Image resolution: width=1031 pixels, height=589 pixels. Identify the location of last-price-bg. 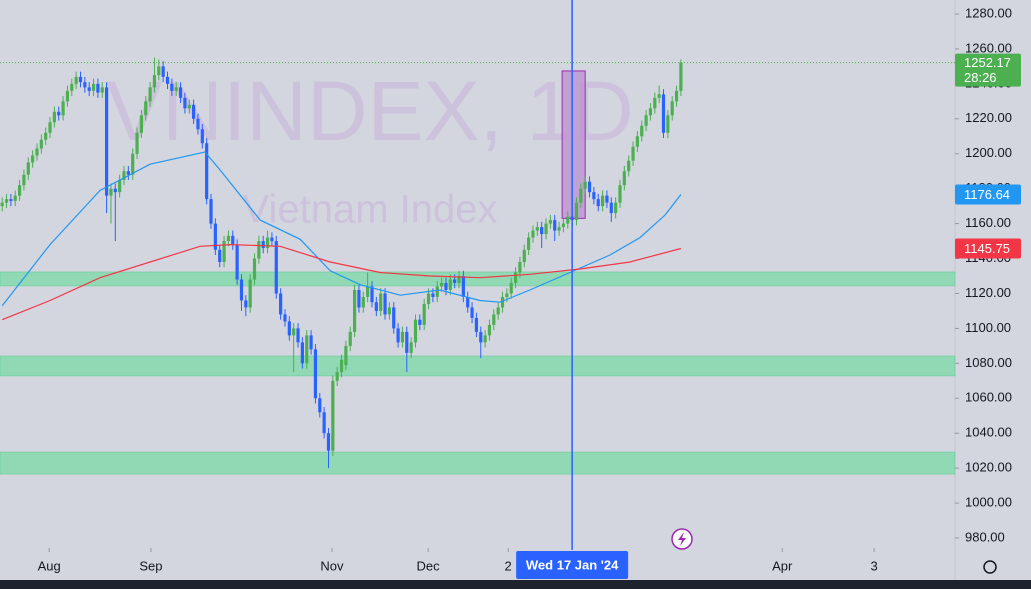
(988, 70).